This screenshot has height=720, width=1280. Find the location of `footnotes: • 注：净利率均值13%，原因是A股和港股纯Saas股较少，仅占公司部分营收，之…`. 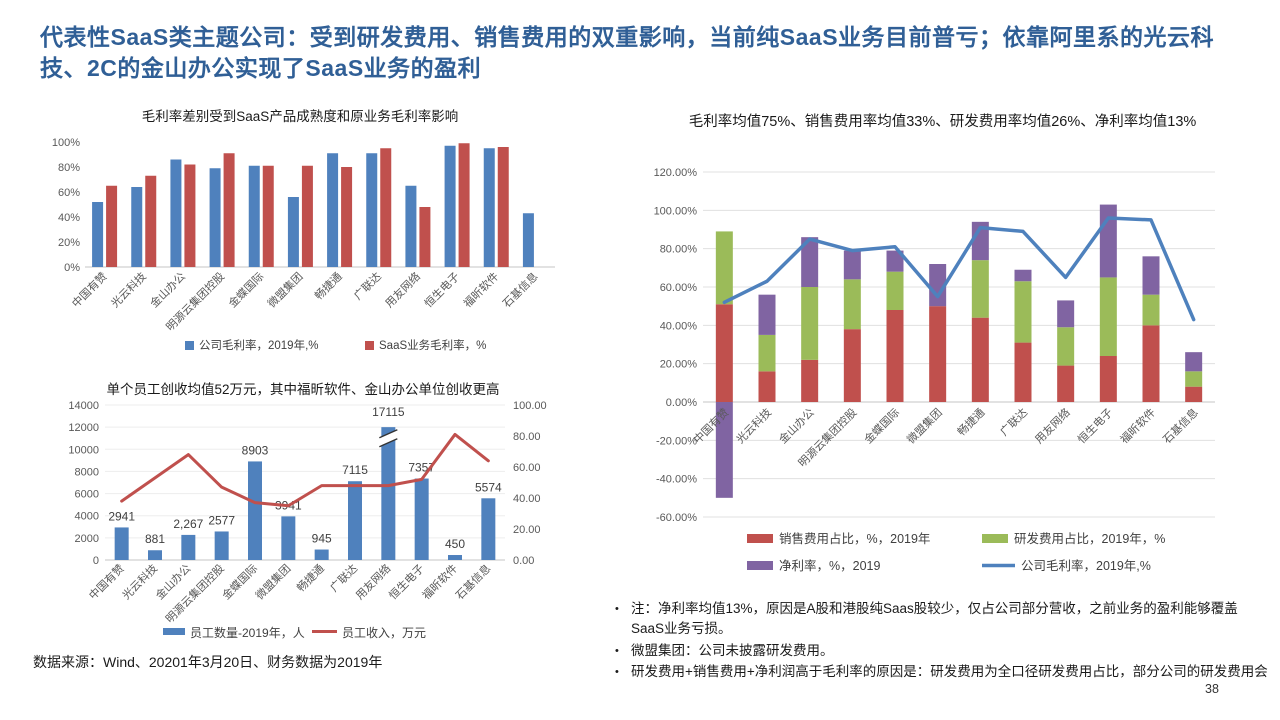

footnotes: • 注：净利率均值13%，原因是A股和港股纯Saas股较少，仅占公司部分营收，之… is located at coordinates (942, 641).